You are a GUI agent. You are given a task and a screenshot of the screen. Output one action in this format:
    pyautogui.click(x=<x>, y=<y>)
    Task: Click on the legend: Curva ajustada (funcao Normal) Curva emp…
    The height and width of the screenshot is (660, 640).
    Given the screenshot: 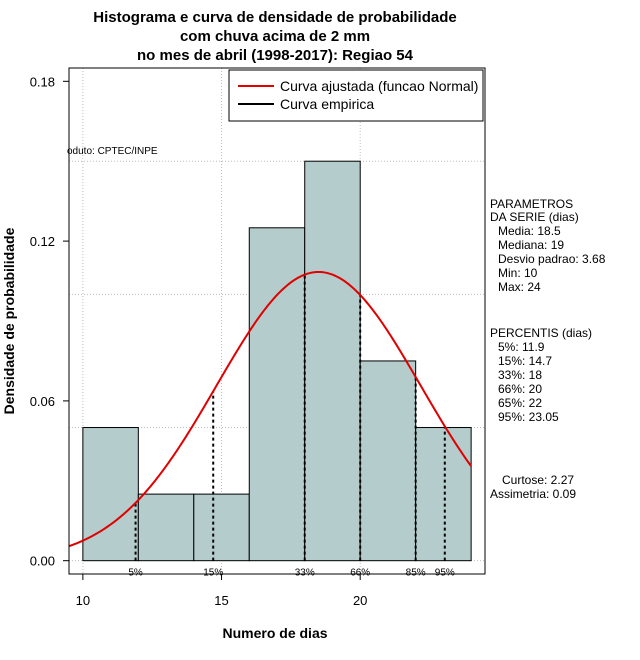 What is the action you would take?
    pyautogui.click(x=356, y=95)
    